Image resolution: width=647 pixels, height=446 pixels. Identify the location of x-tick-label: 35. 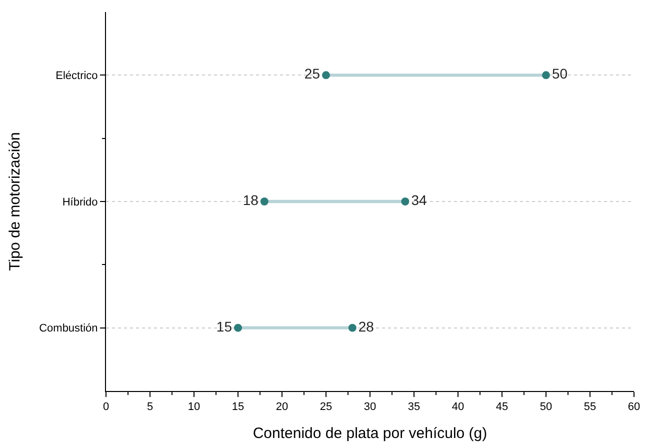
(414, 407).